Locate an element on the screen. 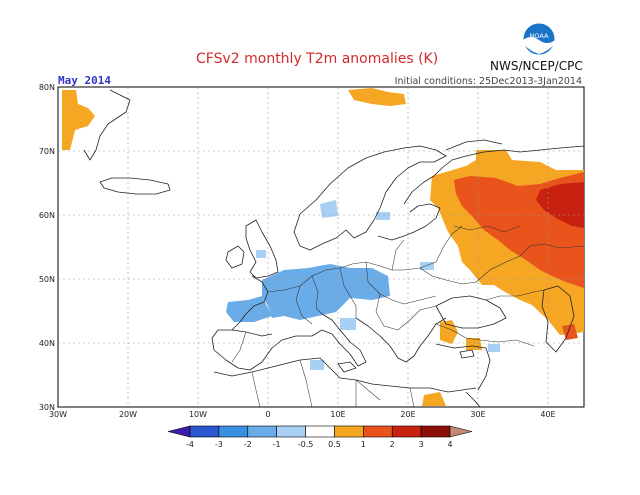 The width and height of the screenshot is (640, 495). lon-label: 0 is located at coordinates (267, 414).